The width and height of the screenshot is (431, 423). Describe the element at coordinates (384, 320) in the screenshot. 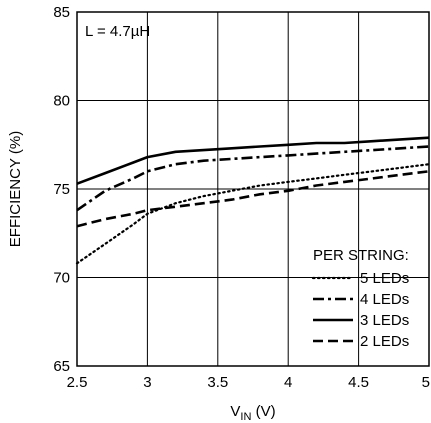

I see `legend-label: 3 LEDs` at that location.